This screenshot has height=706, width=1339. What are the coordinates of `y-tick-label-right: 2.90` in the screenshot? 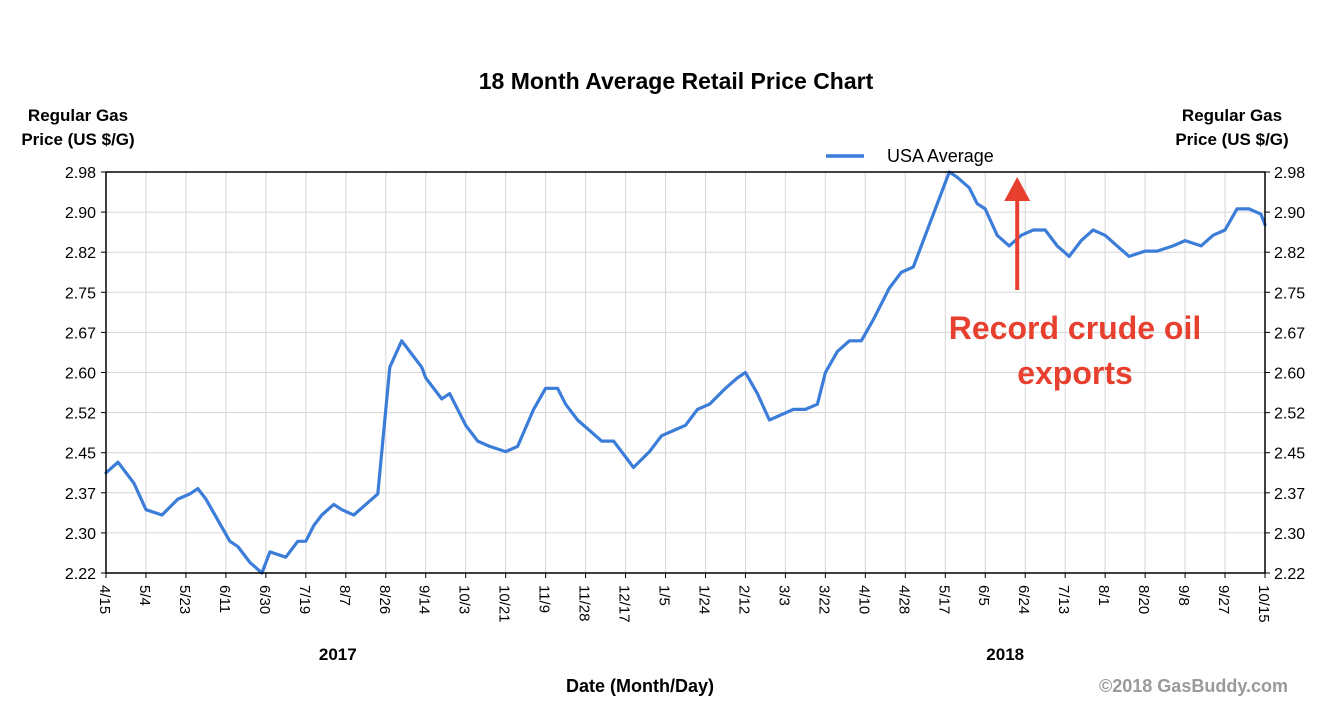 It's located at (1289, 213).